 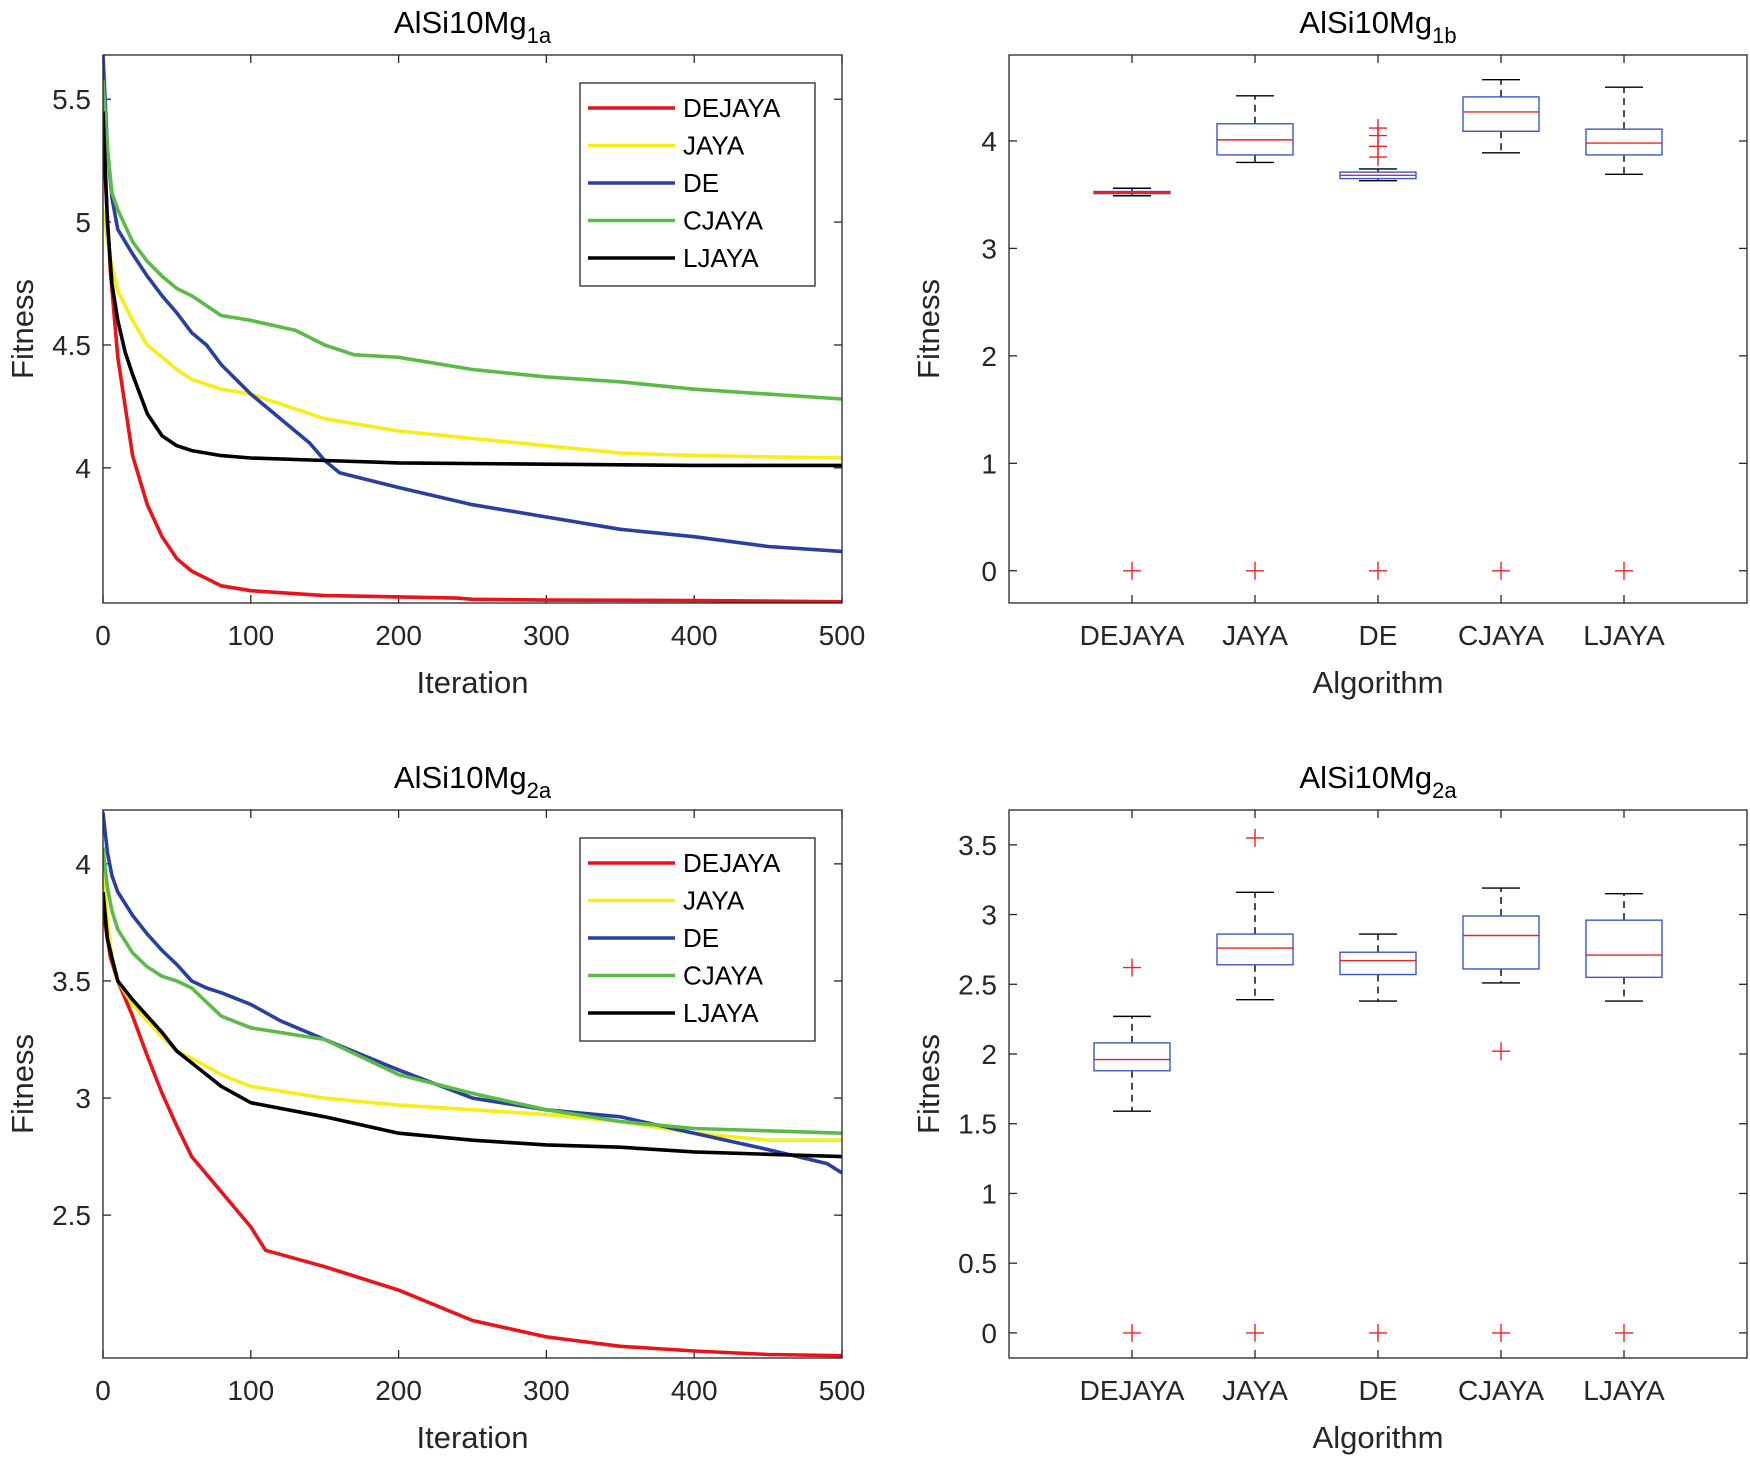 I want to click on series-line-dejaya, so click(x=472, y=1134).